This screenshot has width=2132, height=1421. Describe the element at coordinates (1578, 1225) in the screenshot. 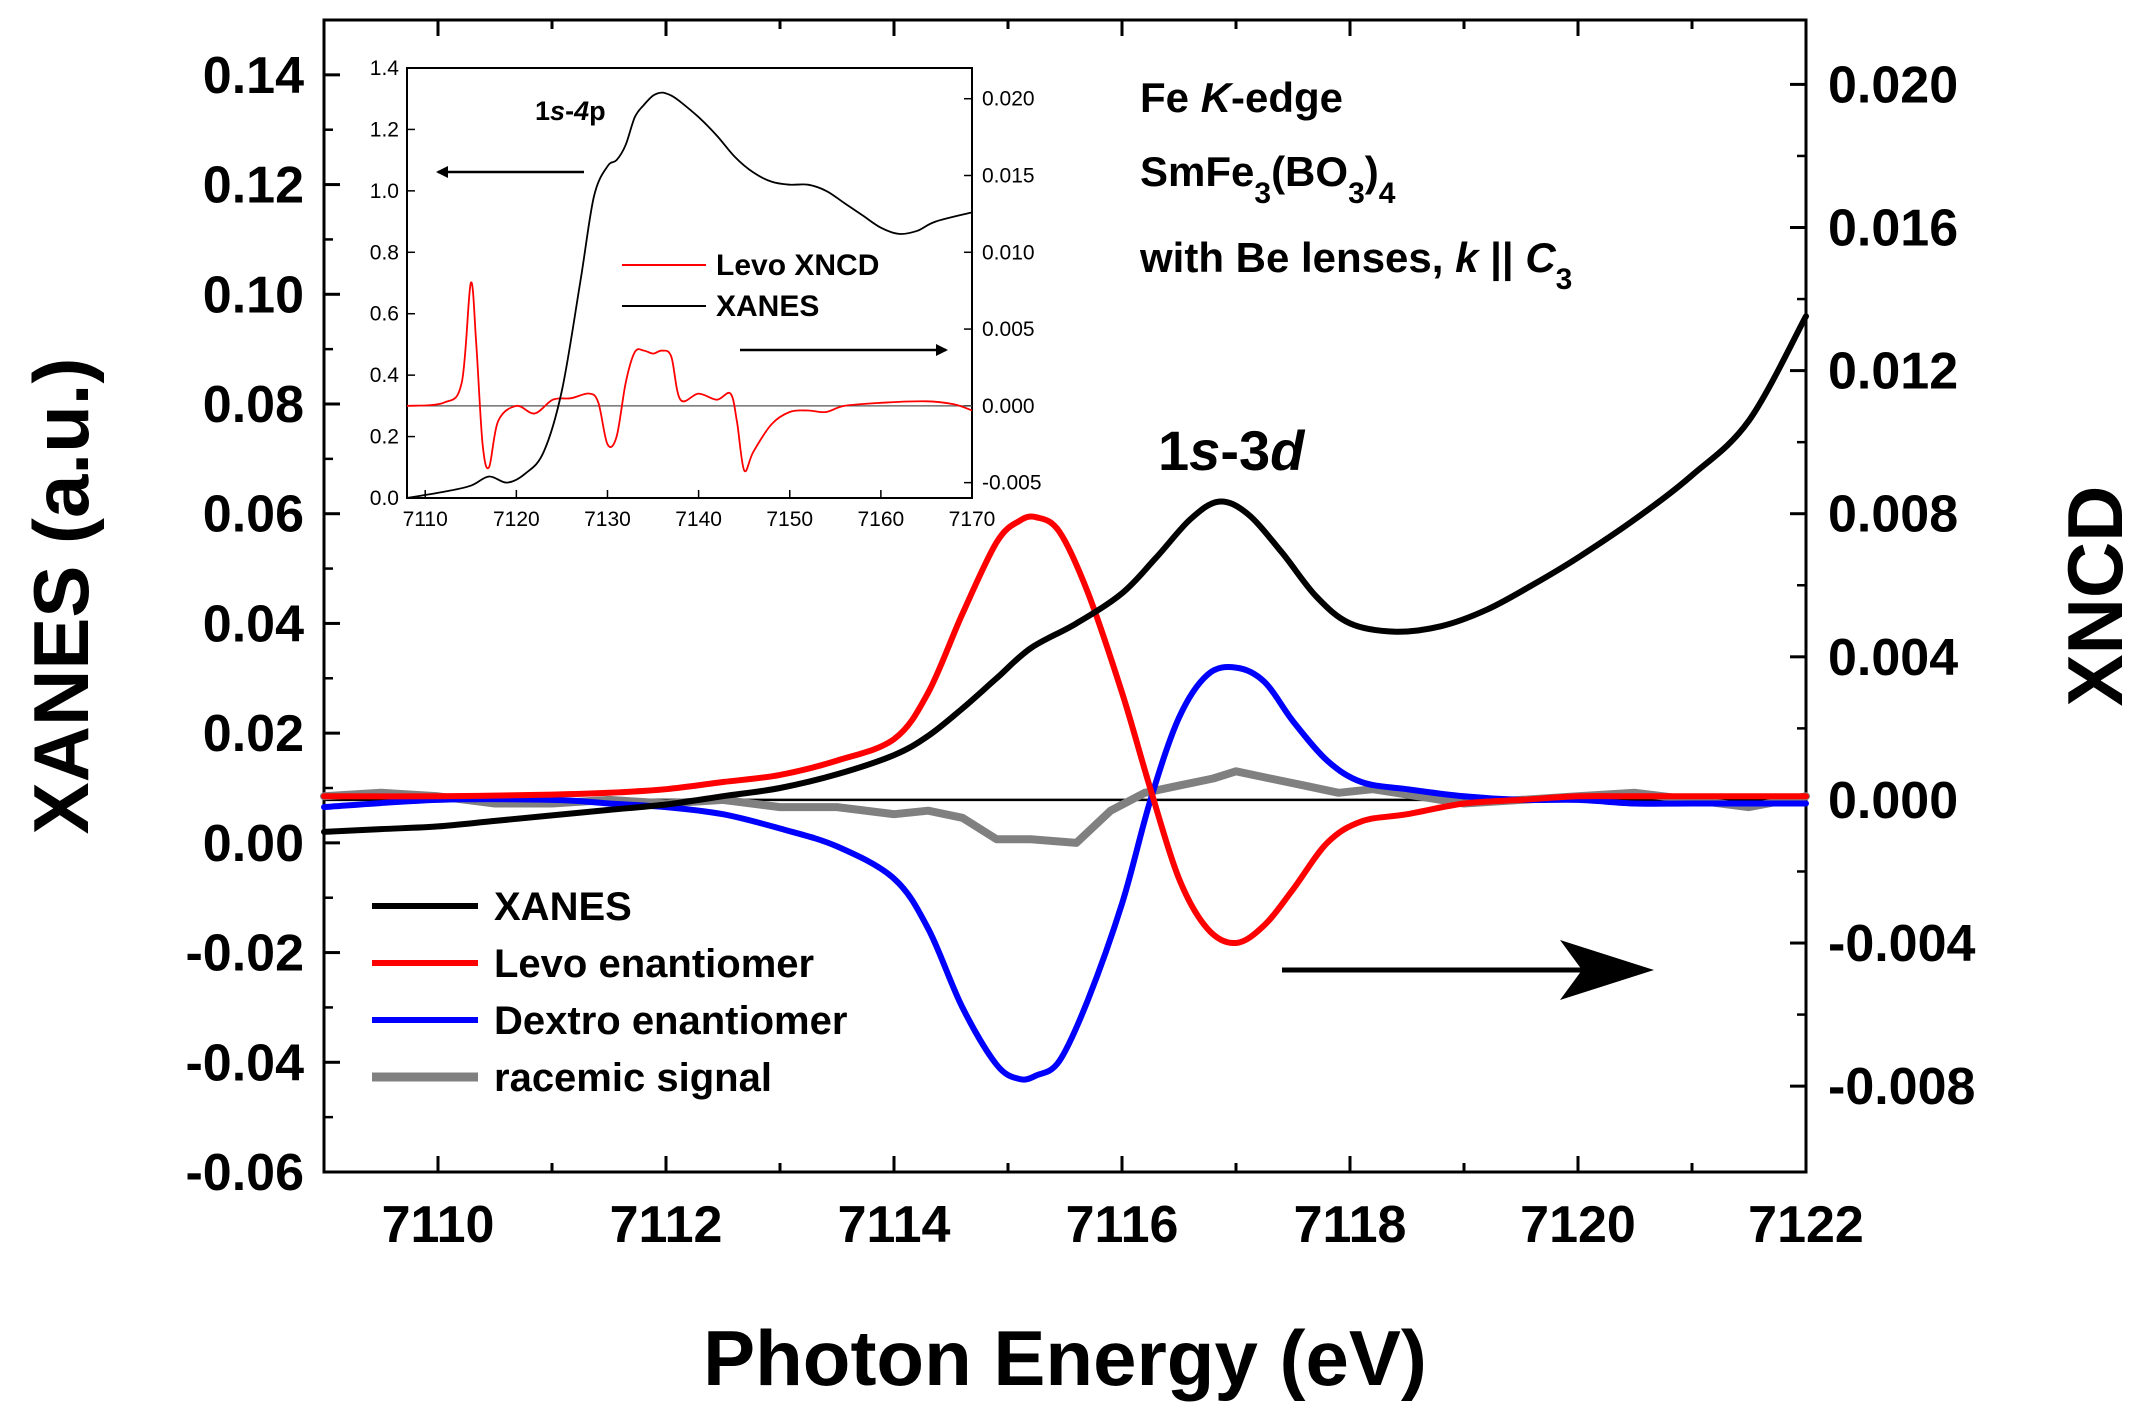

I see `x-tick-label: 7120` at that location.